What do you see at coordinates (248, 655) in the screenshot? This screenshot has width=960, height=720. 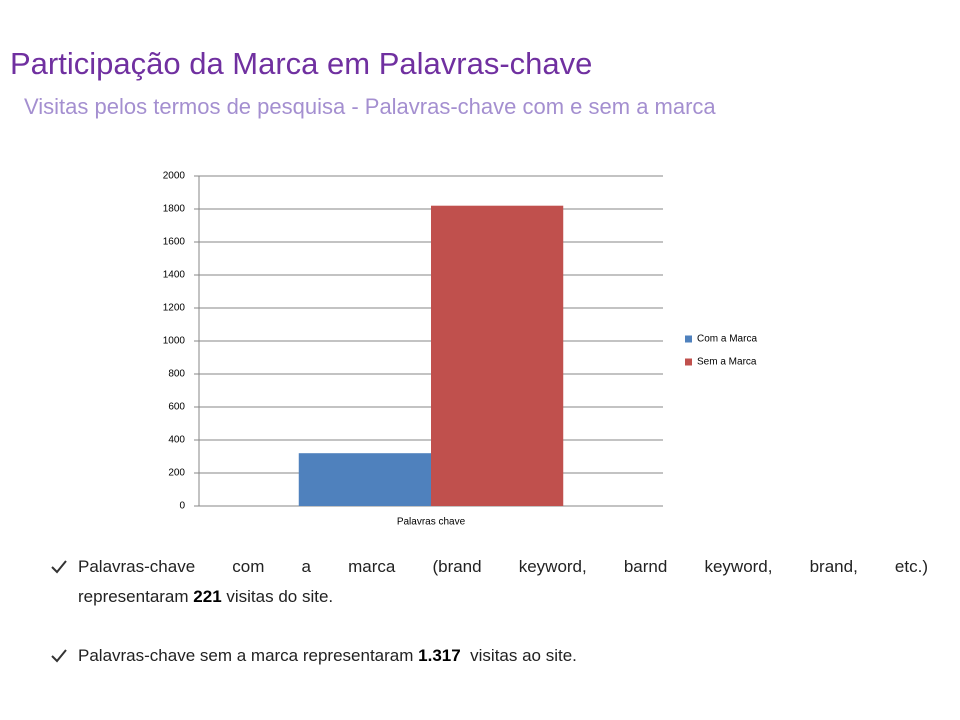 I see `bullet-text: Palavras-chave sem a marca representaram` at bounding box center [248, 655].